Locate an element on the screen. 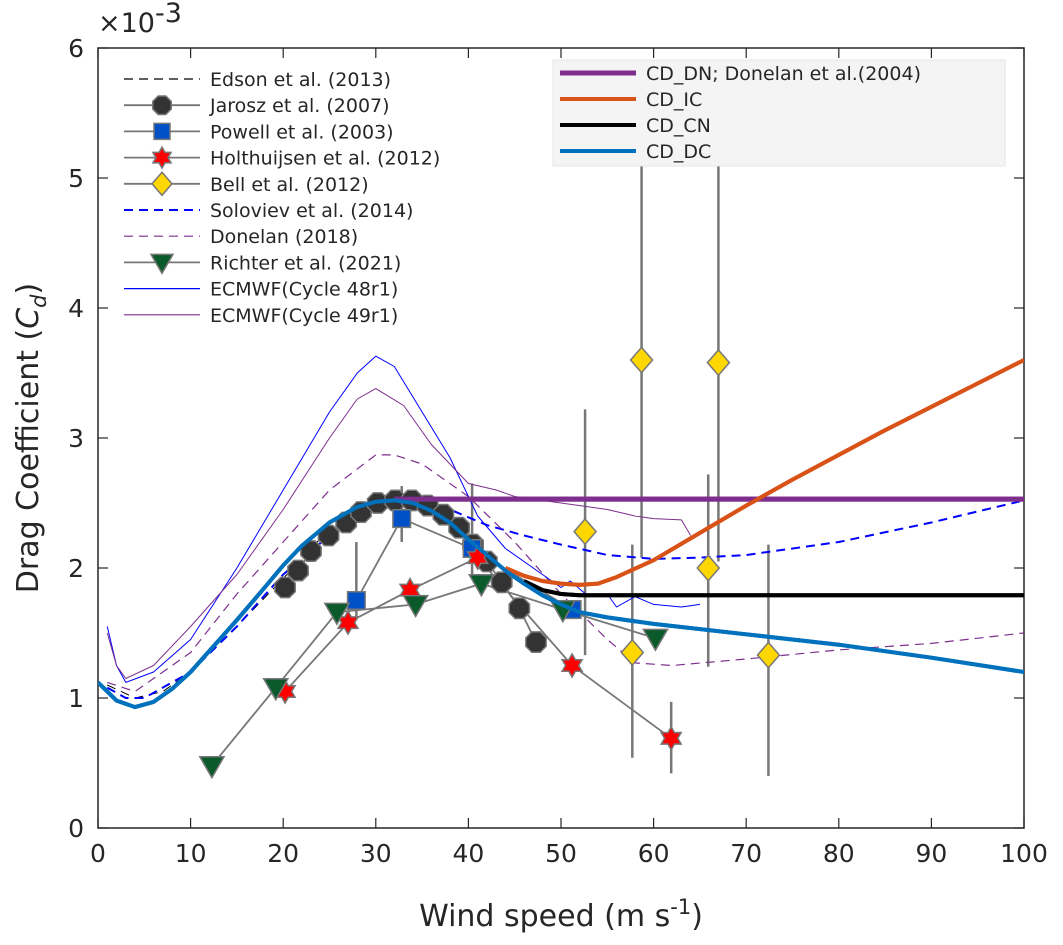 The image size is (1063, 945). x-tick-label: 10 is located at coordinates (191, 853).